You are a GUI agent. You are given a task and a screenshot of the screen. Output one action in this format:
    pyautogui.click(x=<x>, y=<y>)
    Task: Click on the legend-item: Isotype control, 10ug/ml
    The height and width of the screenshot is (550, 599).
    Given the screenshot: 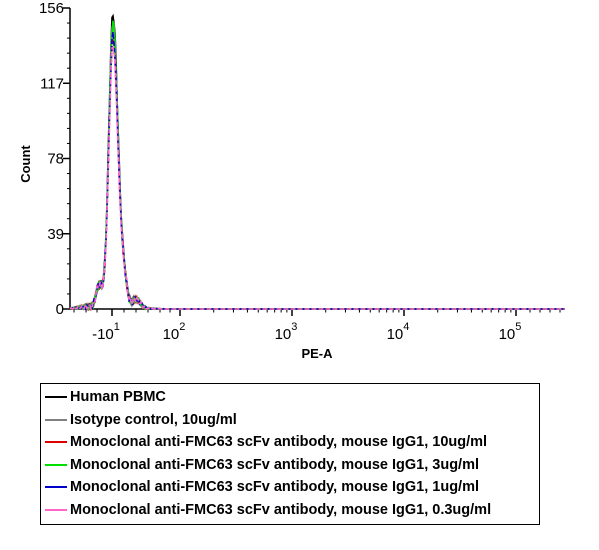 What is the action you would take?
    pyautogui.click(x=289, y=420)
    